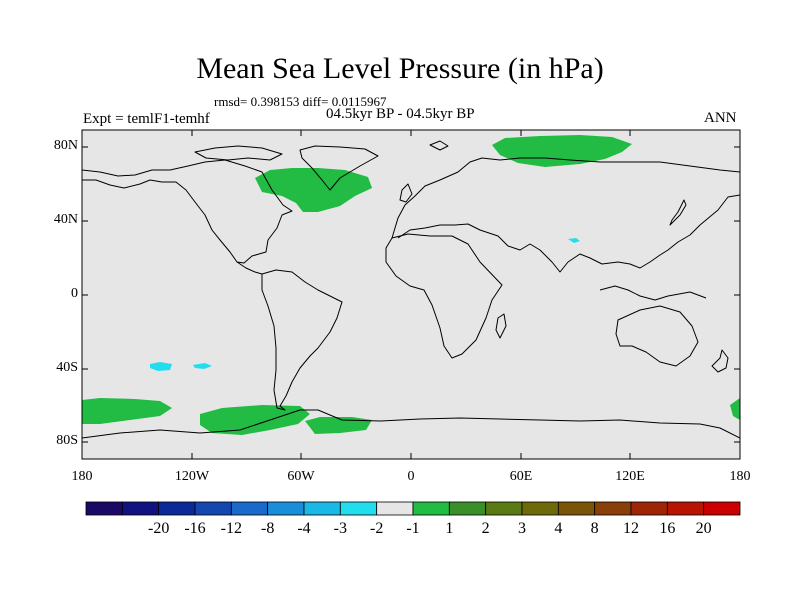 The image size is (800, 600). What do you see at coordinates (630, 476) in the screenshot?
I see `lon-label-120e: 120E` at bounding box center [630, 476].